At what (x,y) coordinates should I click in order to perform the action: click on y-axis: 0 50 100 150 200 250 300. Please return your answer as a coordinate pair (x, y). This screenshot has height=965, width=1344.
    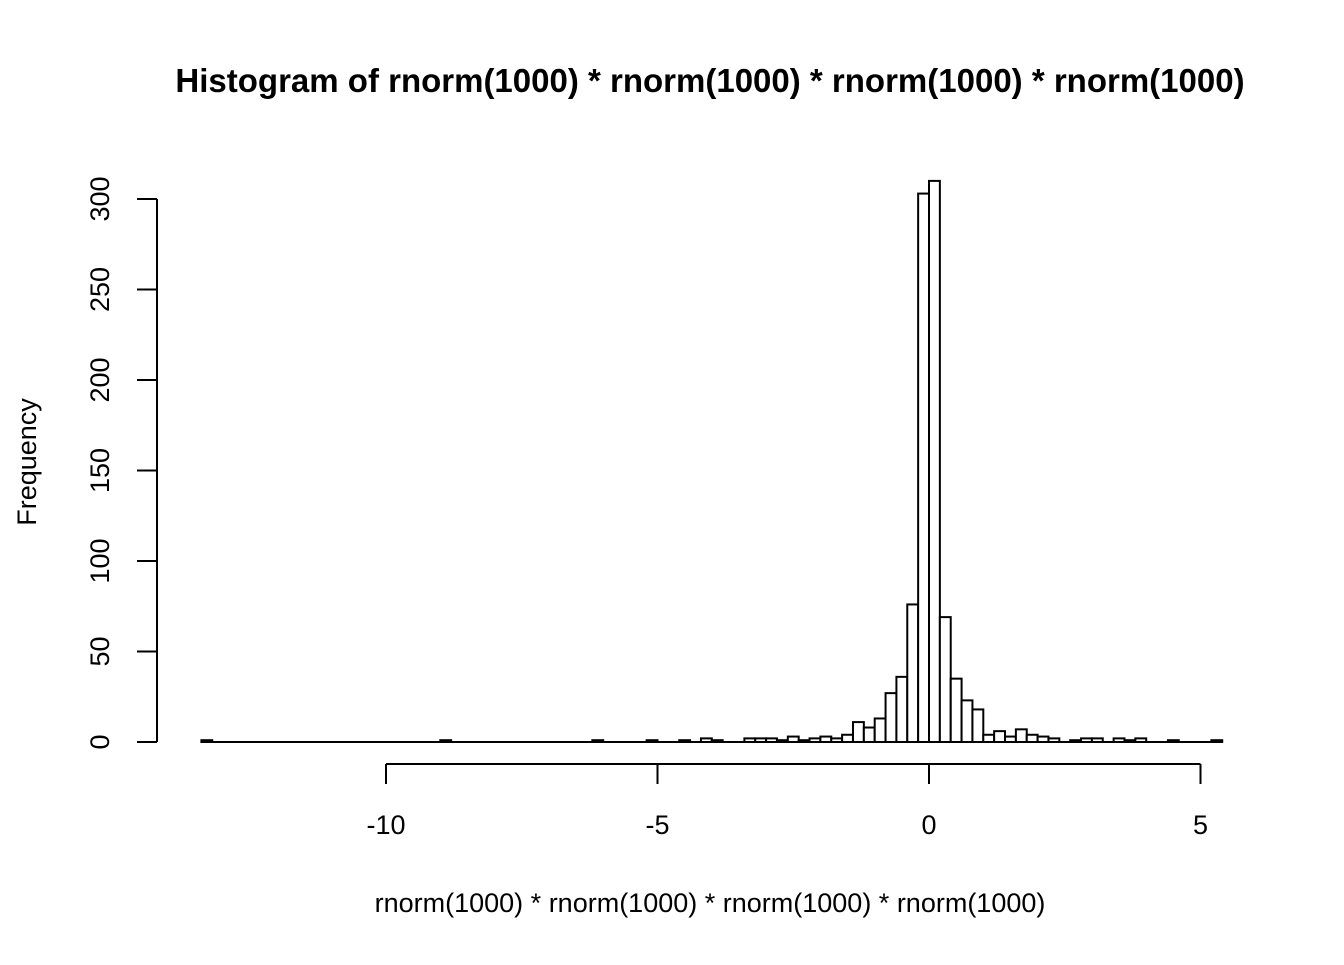
    Looking at the image, I should click on (121, 463).